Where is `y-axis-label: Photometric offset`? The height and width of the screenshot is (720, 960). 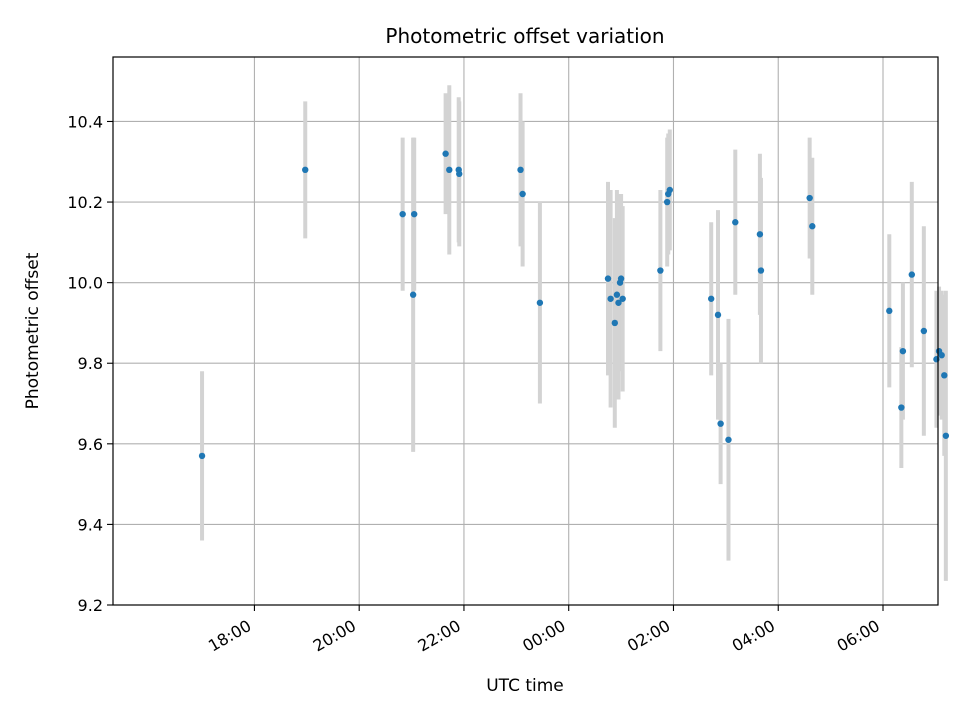
y-axis-label: Photometric offset is located at coordinates (33, 330).